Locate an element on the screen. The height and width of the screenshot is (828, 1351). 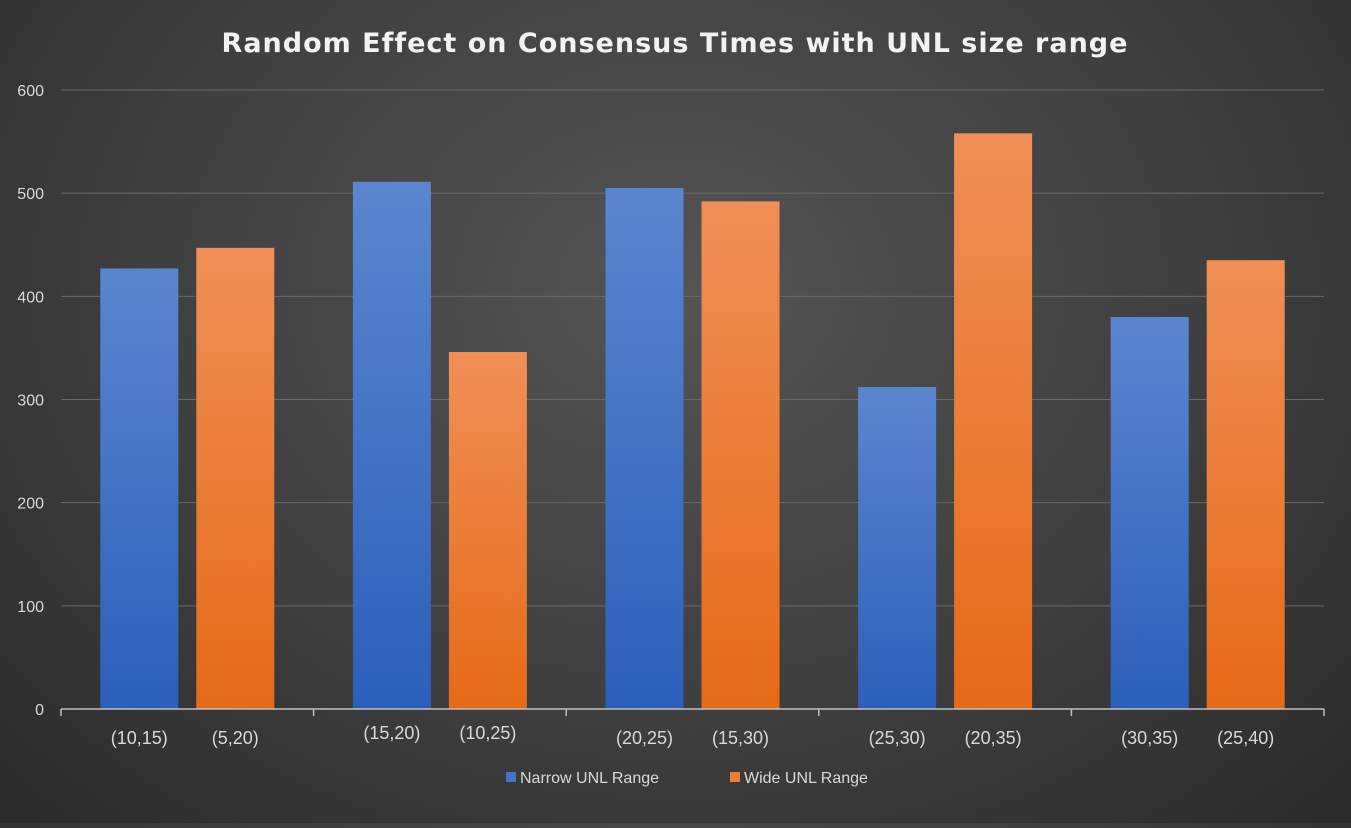
category-label: (5,20) is located at coordinates (235, 738).